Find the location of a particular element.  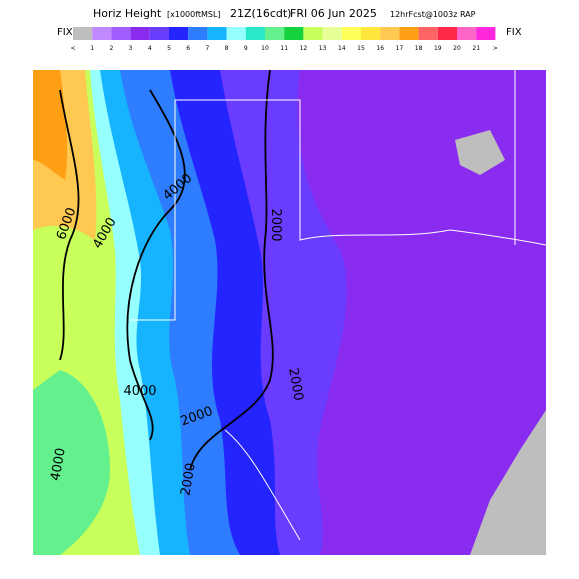

colorbar-label: 17 is located at coordinates (400, 48).